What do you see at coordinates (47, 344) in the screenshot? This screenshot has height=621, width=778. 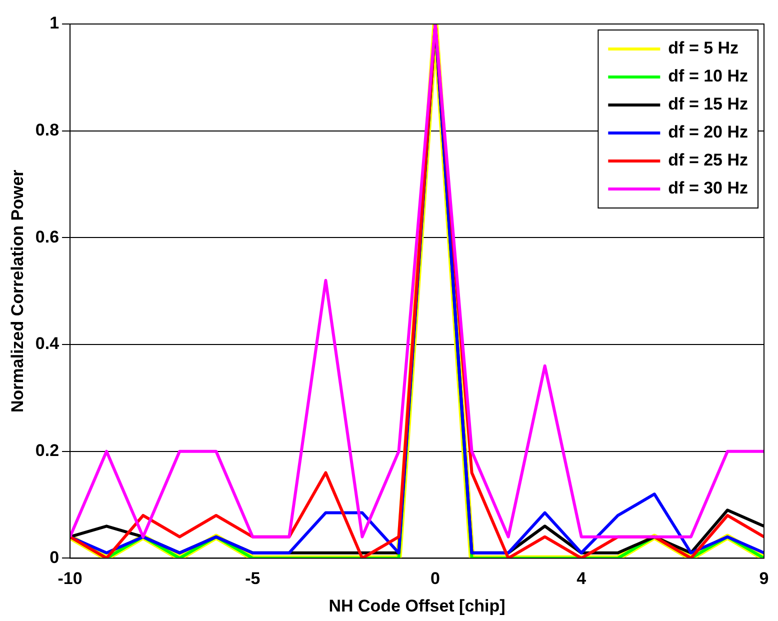 I see `y-tick-label: 0.4` at bounding box center [47, 344].